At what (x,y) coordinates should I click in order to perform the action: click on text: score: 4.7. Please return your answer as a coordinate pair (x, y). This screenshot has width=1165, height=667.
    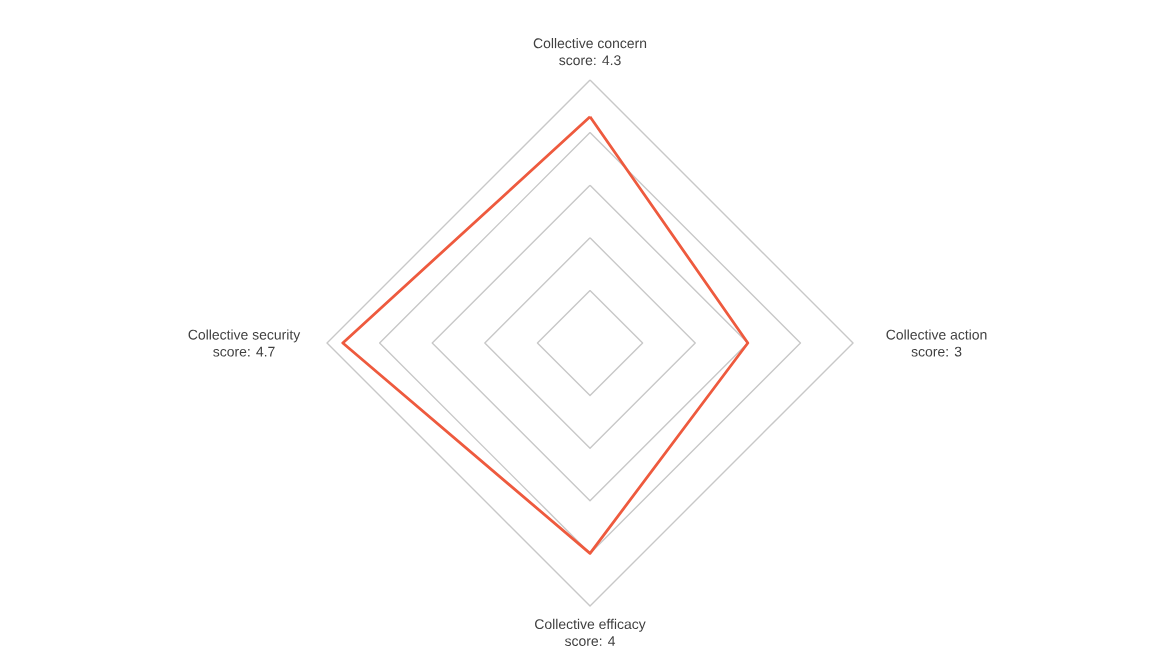
    Looking at the image, I should click on (244, 351).